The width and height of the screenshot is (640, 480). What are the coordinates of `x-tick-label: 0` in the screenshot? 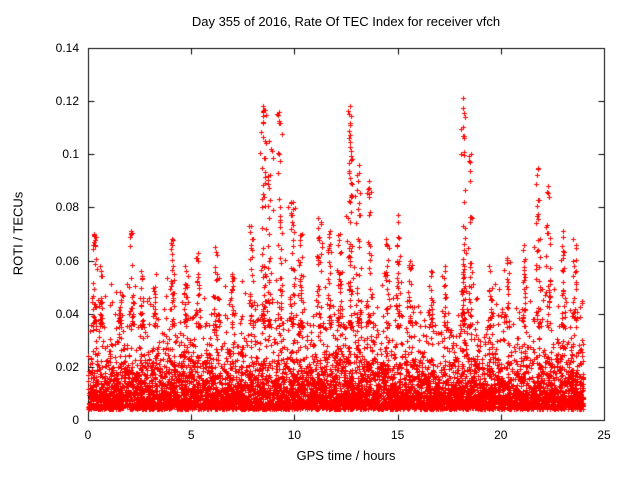 It's located at (88, 435).